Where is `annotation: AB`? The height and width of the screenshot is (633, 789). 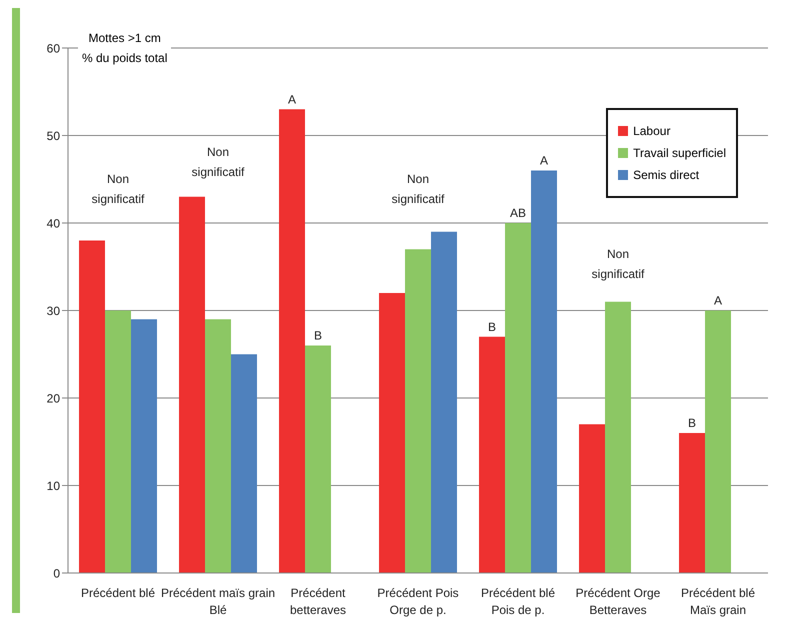
annotation: AB is located at coordinates (518, 213).